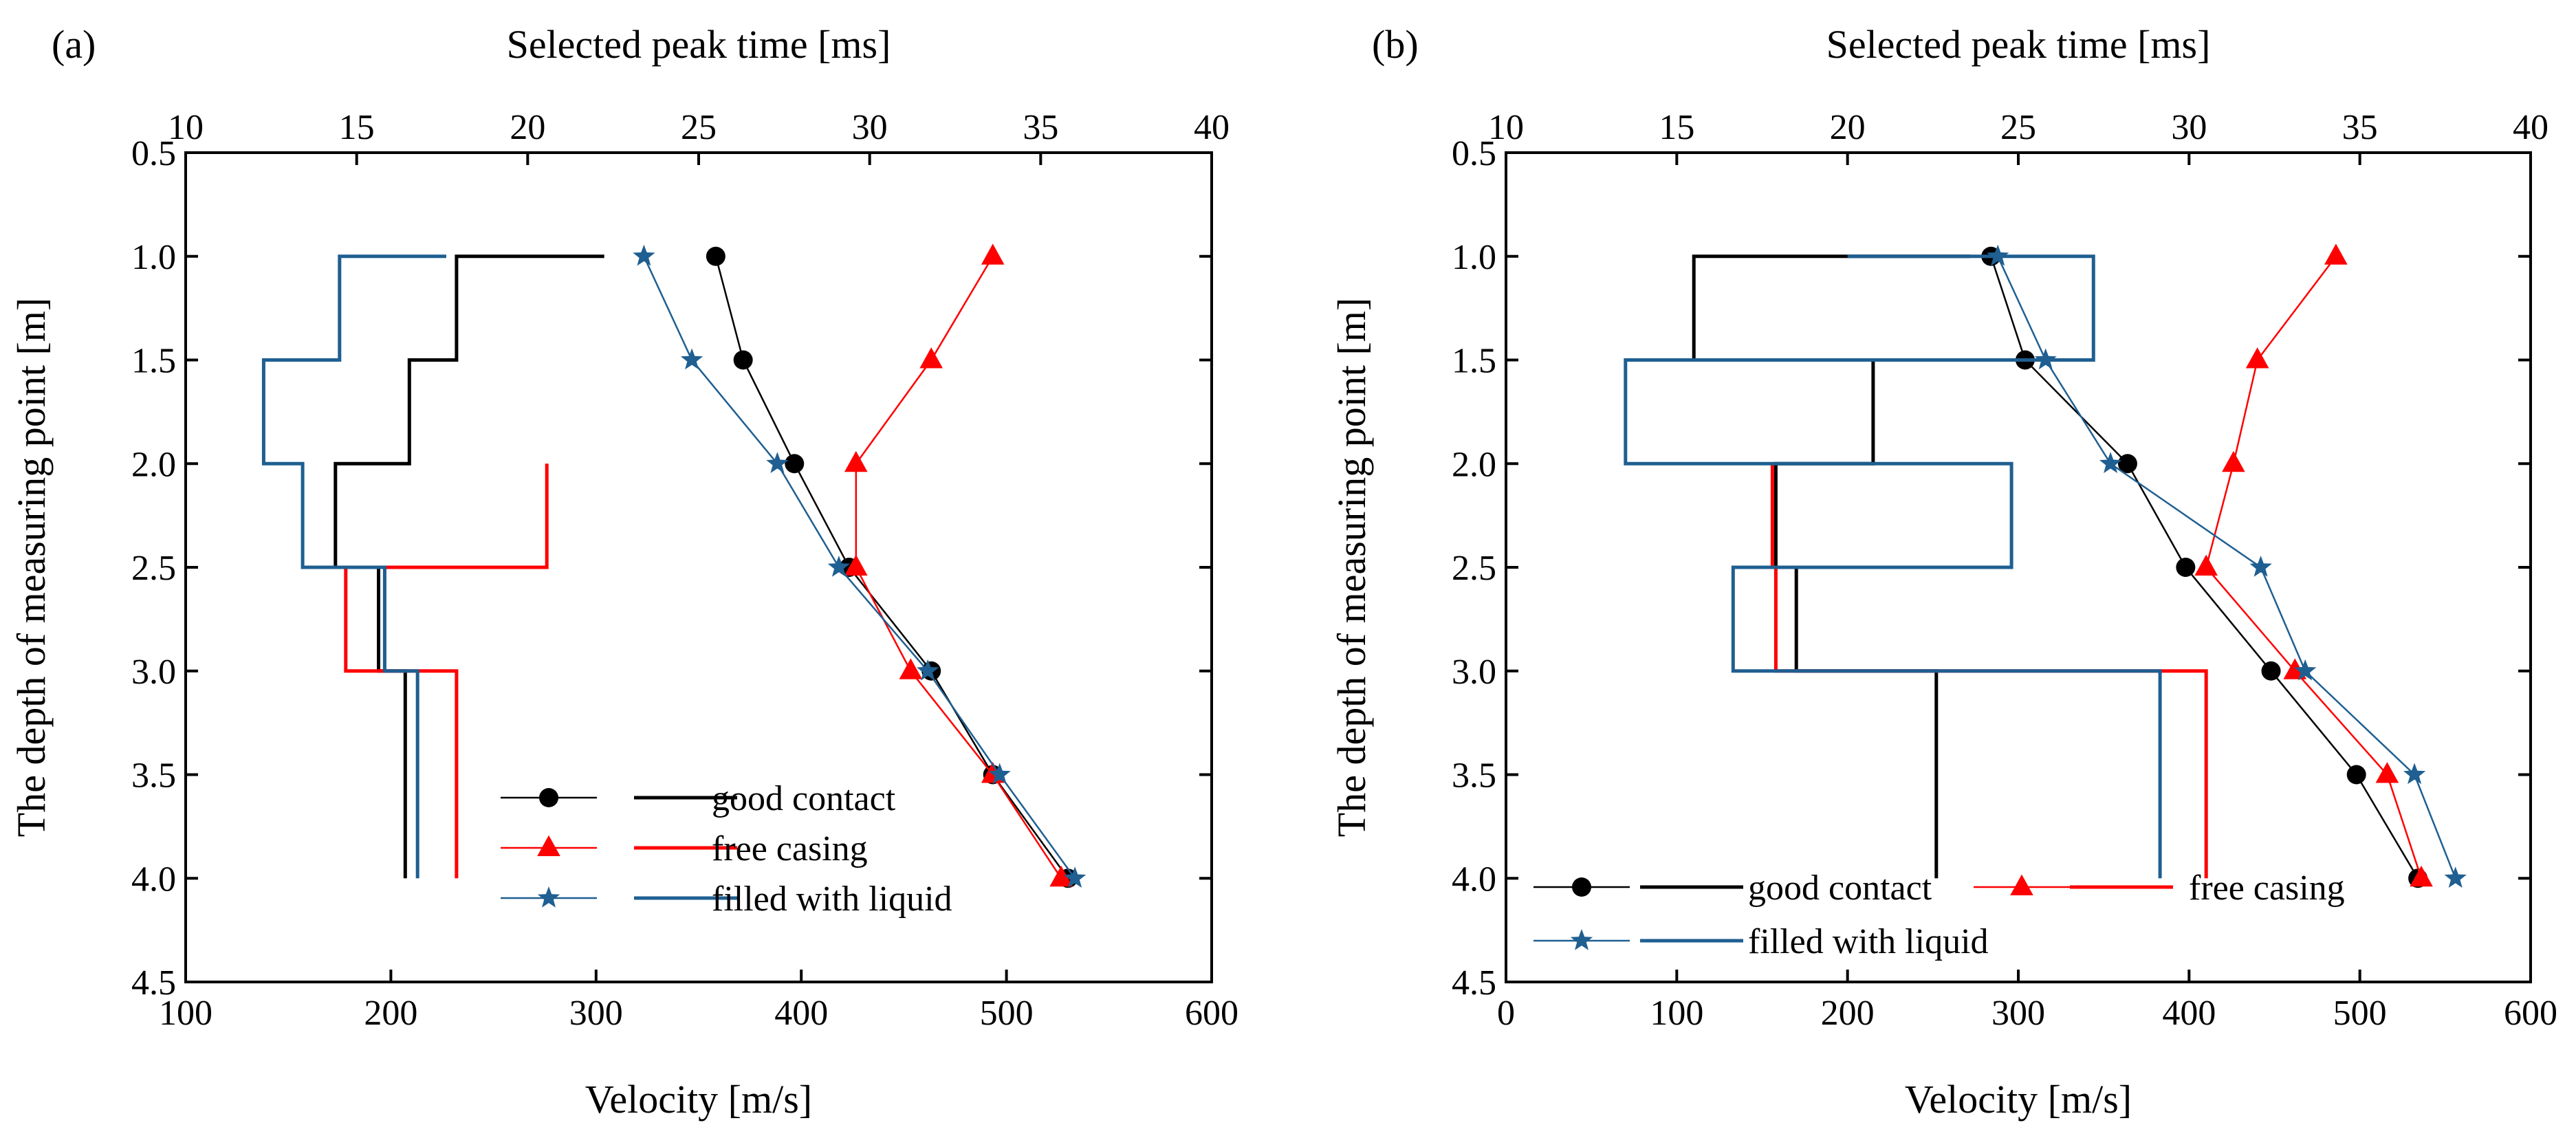 The image size is (2576, 1147). Describe the element at coordinates (1506, 1013) in the screenshot. I see `x-tick-label: 0` at that location.